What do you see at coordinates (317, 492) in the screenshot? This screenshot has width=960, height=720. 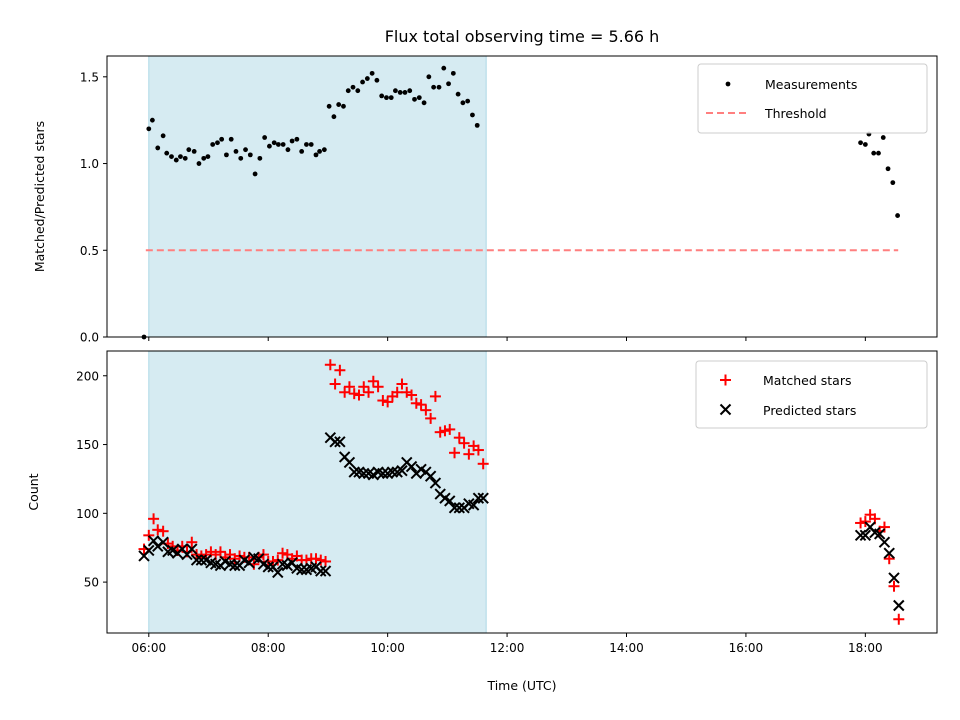 I see `bottom-shaded-span` at bounding box center [317, 492].